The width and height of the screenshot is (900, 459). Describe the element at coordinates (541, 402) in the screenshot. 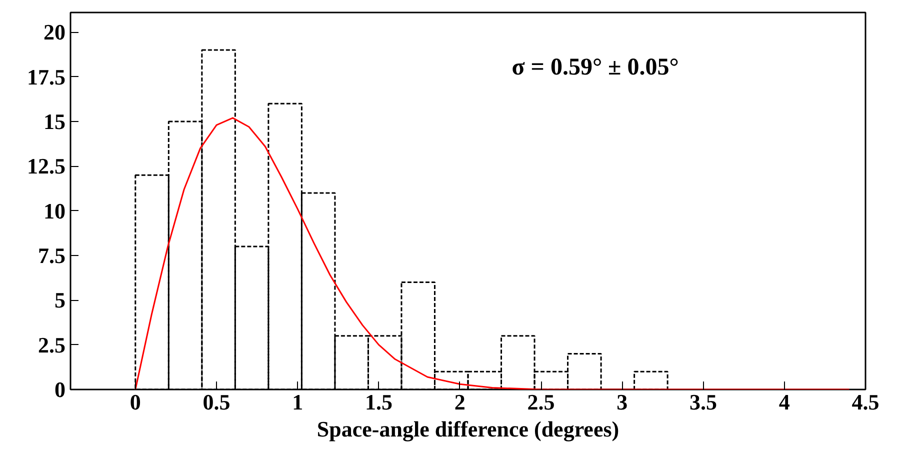

I see `x-tick-label: 2.5` at that location.